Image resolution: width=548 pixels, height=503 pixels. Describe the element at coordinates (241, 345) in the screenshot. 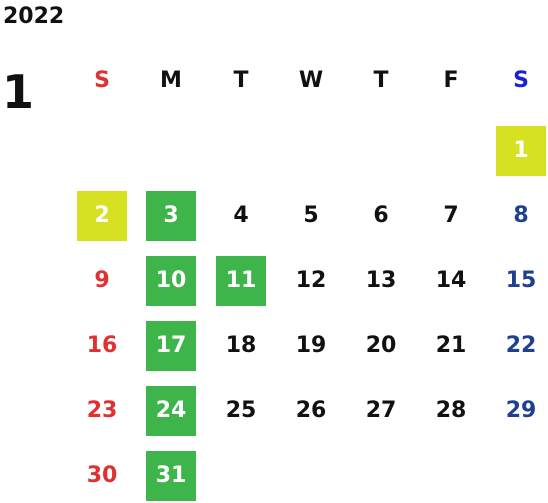

I see `day-18: 18` at that location.